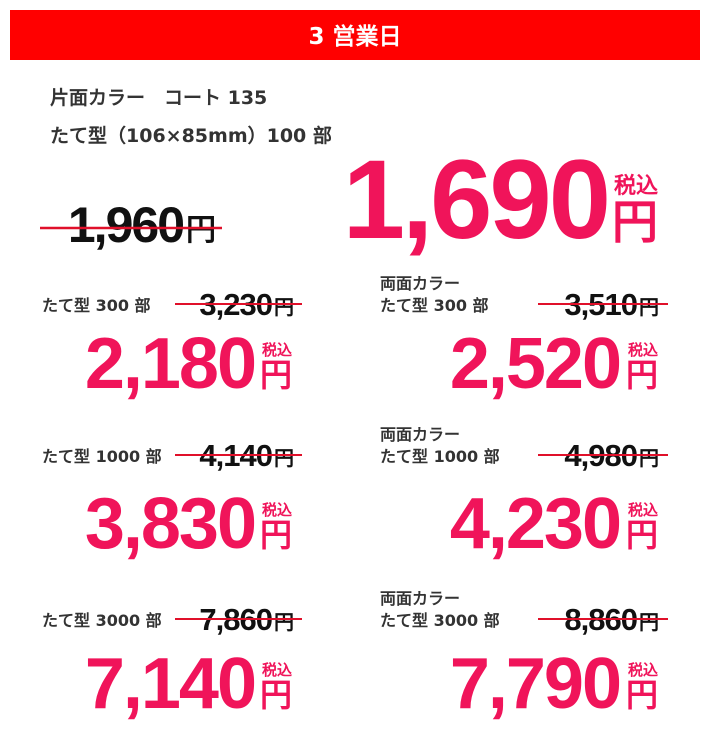  What do you see at coordinates (535, 364) in the screenshot?
I see `price: 2,520` at bounding box center [535, 364].